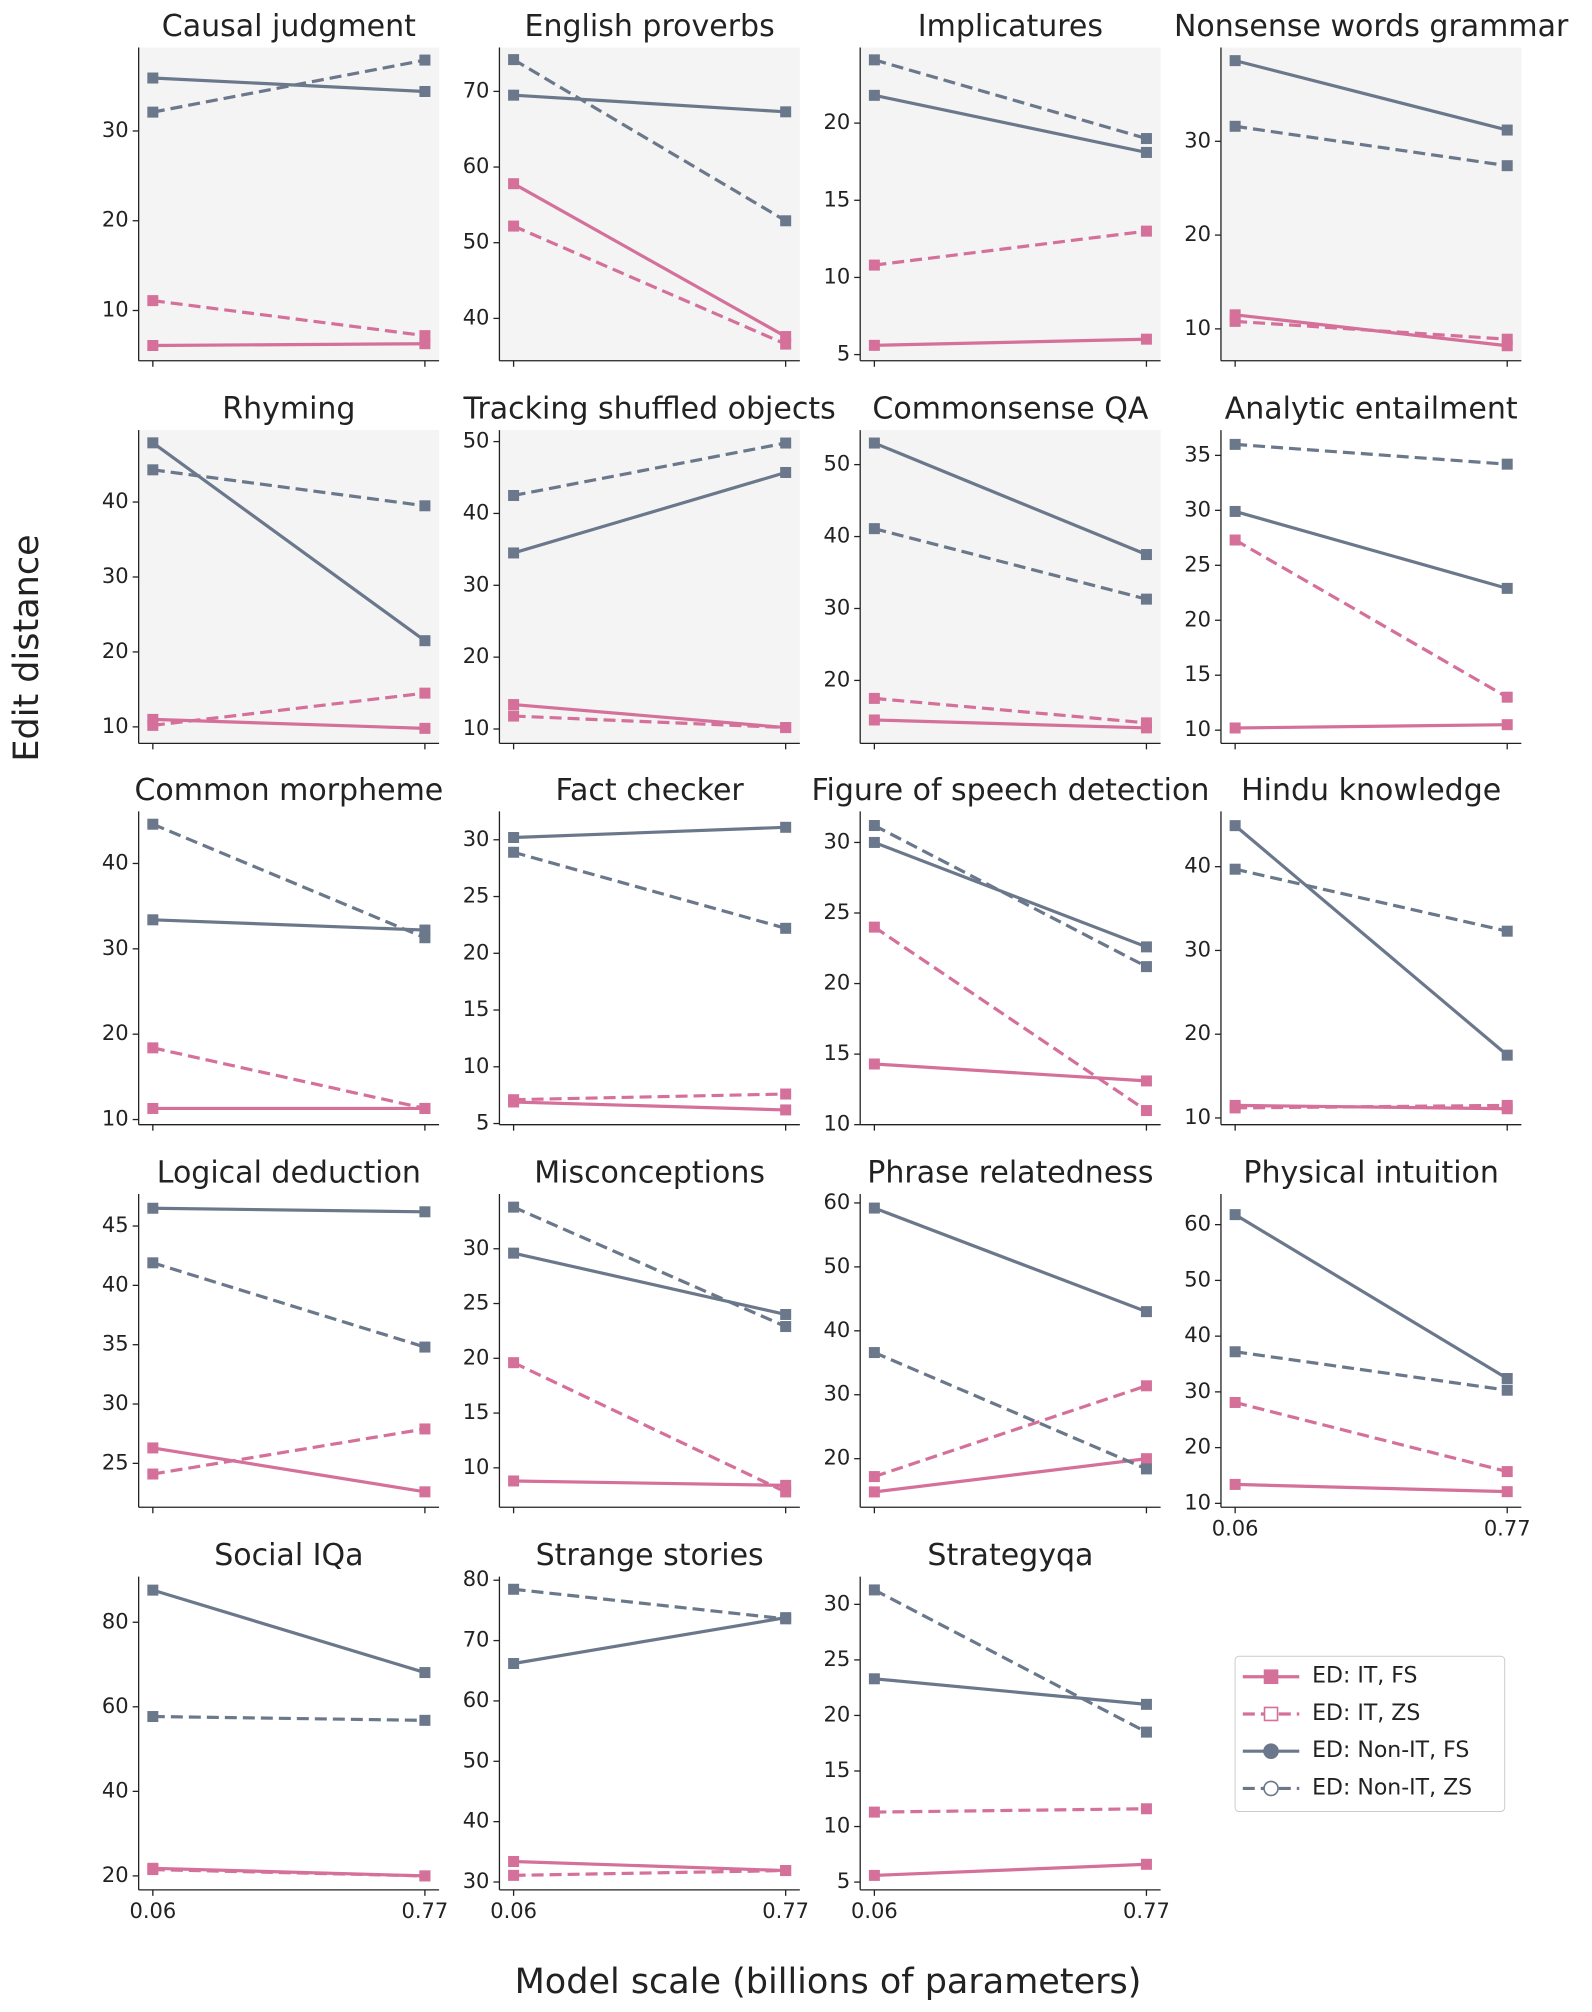 The image size is (1592, 2012). I want to click on x-axis-label: Model scale (billions of parameters), so click(828, 1982).